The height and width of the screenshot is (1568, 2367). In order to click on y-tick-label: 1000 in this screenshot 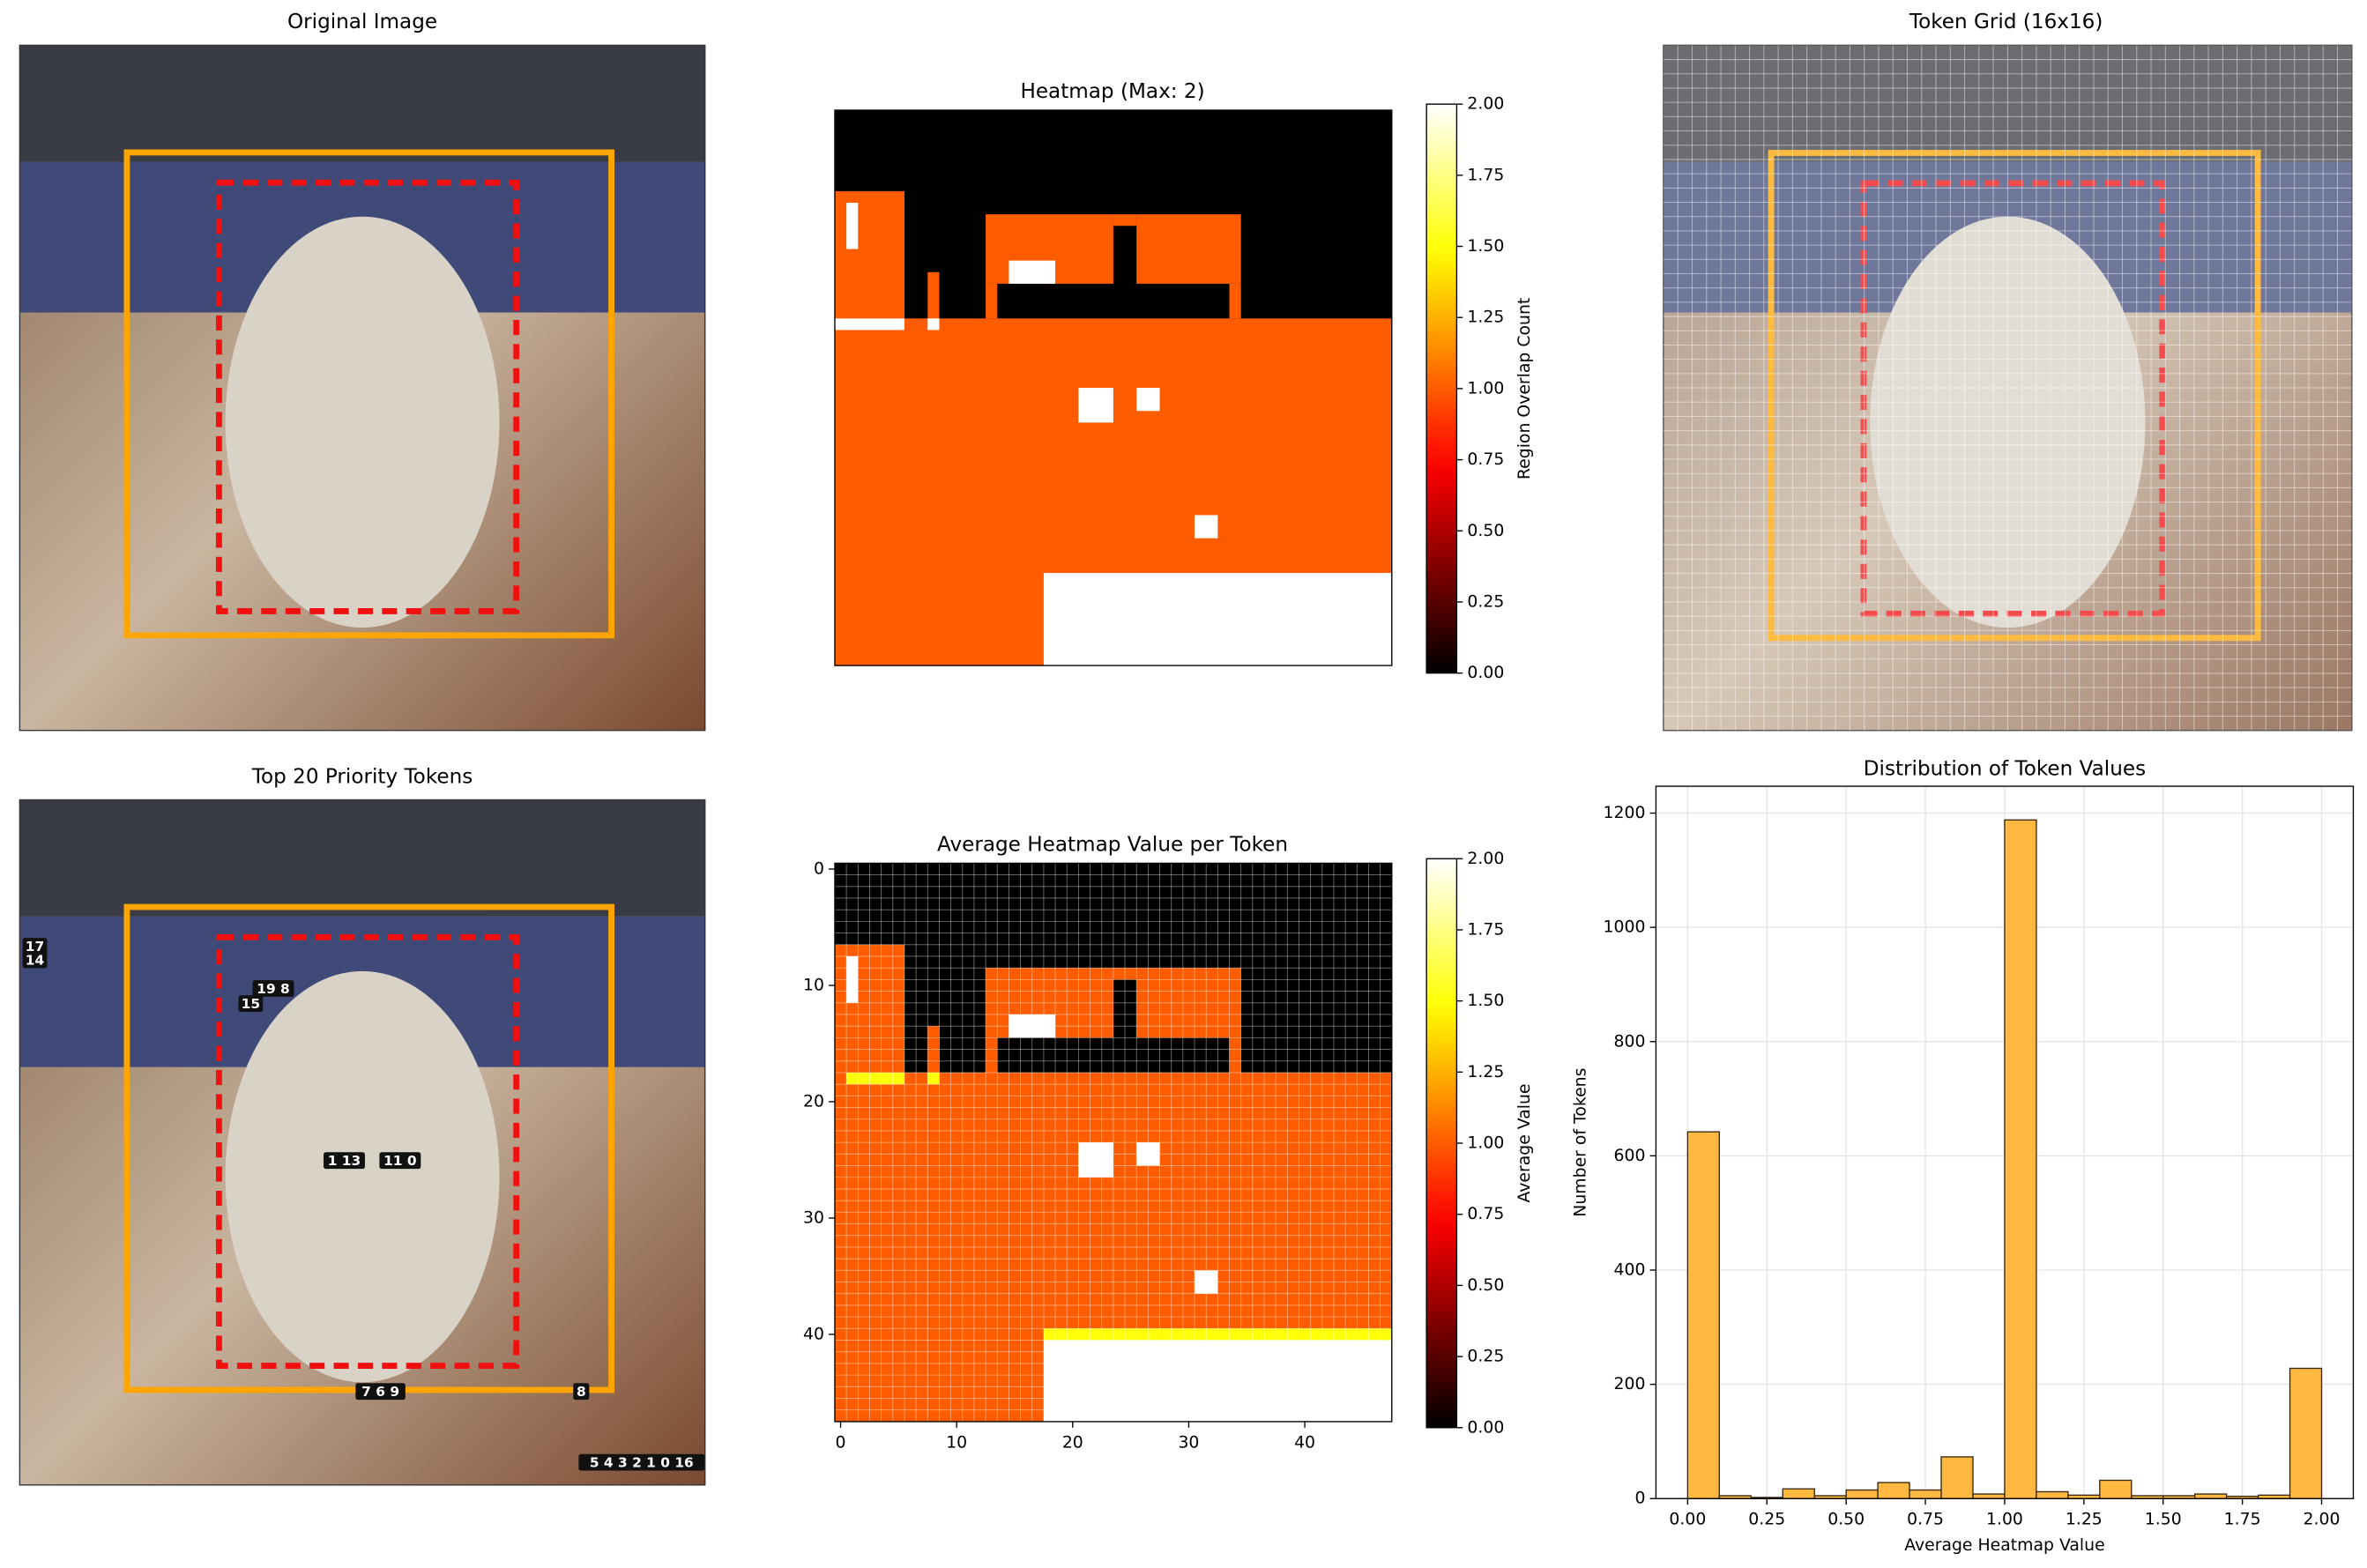, I will do `click(1625, 927)`.